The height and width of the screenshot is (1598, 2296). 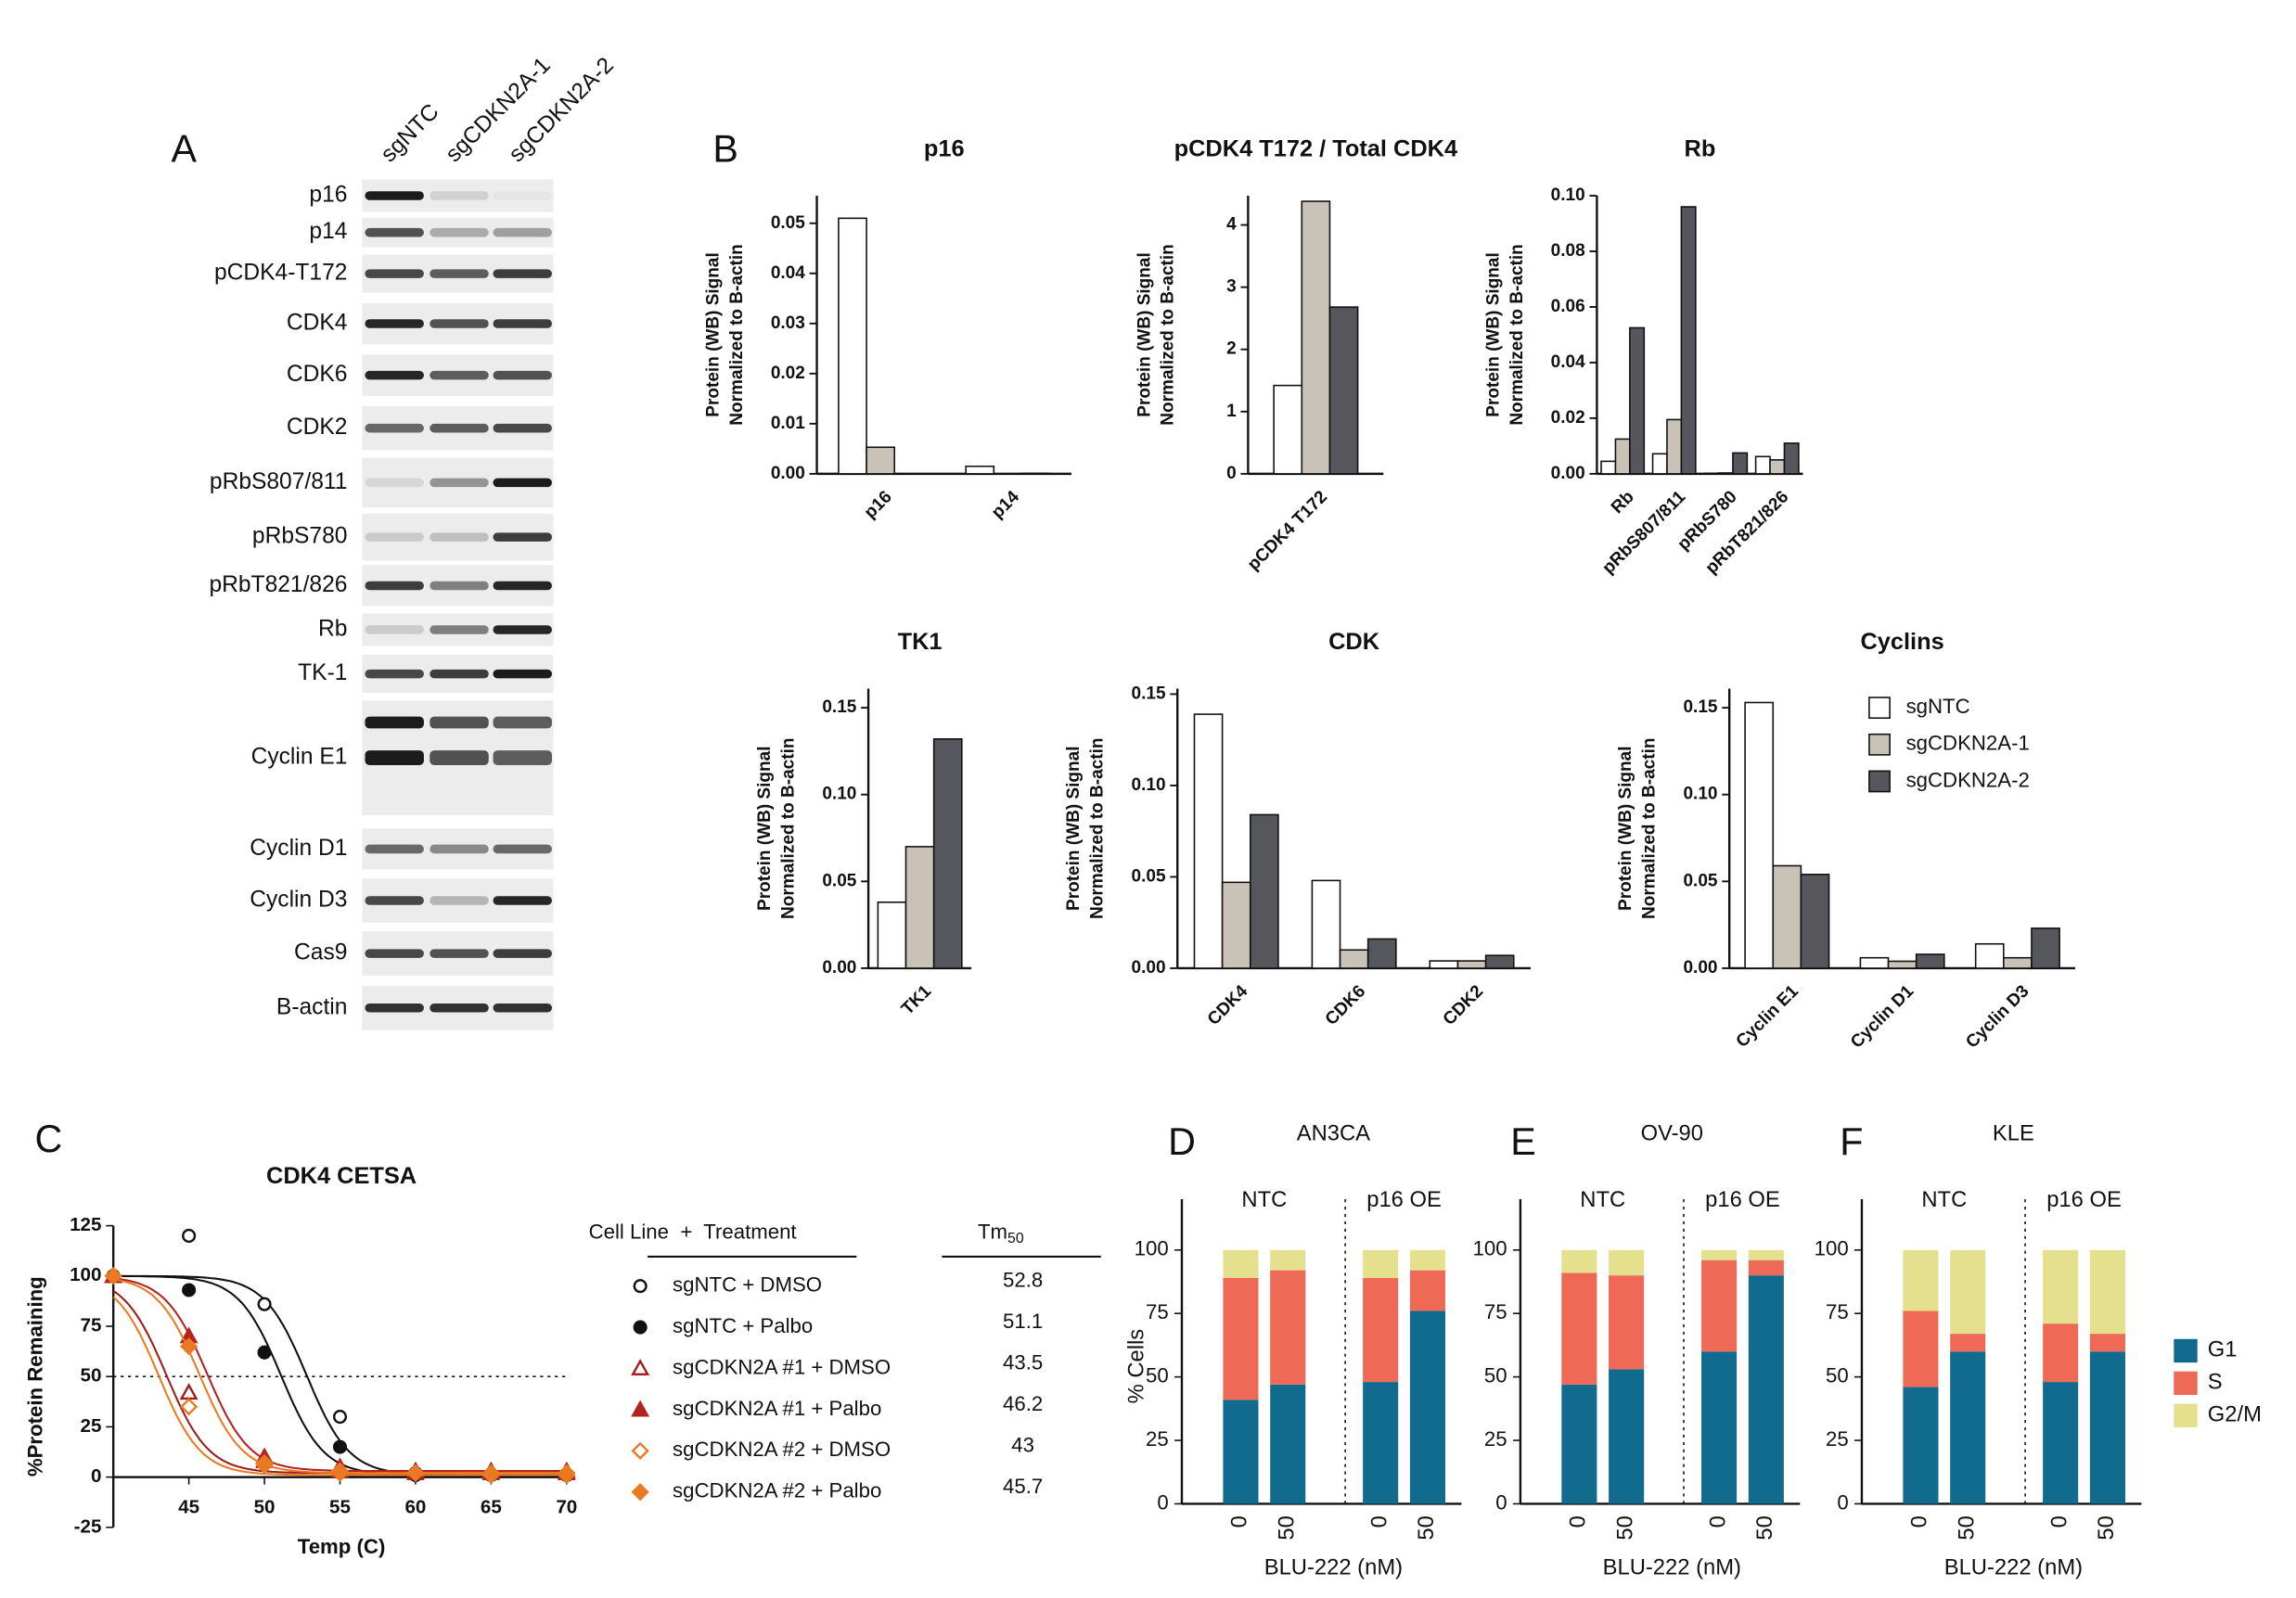 I want to click on tm50-value: 43.5, so click(x=1023, y=1362).